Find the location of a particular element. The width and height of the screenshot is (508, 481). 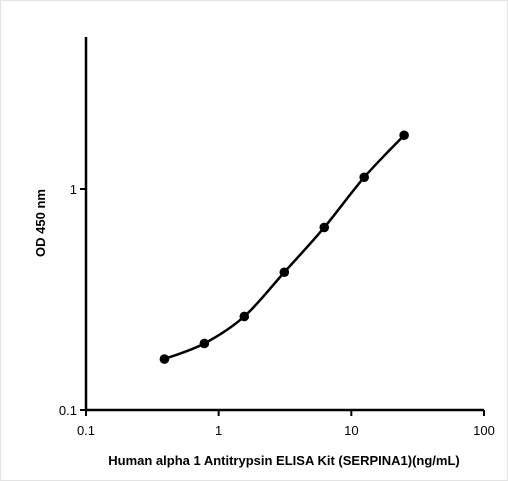

x-tick-label-1: 1 is located at coordinates (218, 430).